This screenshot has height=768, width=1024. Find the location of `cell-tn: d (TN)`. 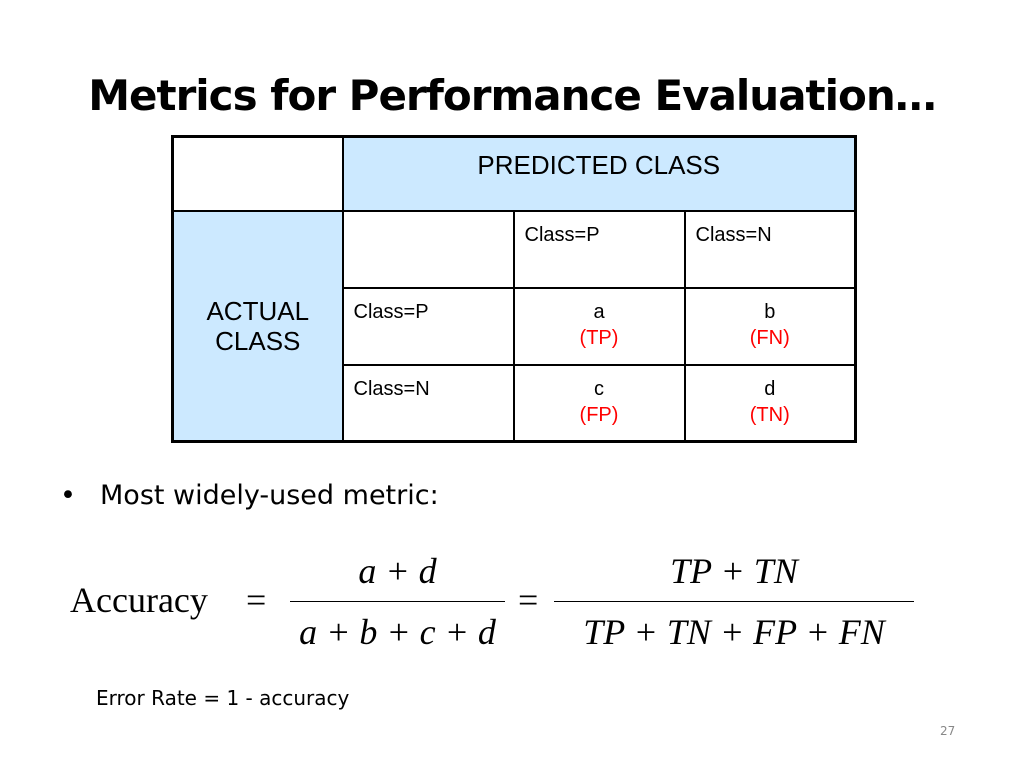

cell-tn: d (TN) is located at coordinates (770, 403).